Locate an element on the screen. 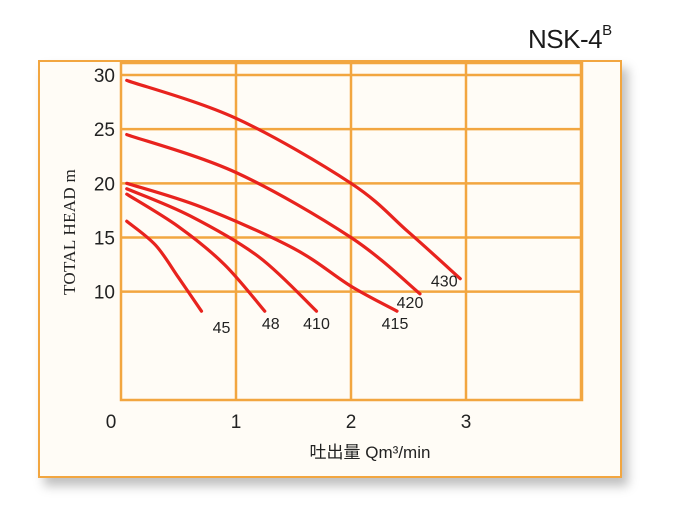  model-title-superscript: B is located at coordinates (607, 30).